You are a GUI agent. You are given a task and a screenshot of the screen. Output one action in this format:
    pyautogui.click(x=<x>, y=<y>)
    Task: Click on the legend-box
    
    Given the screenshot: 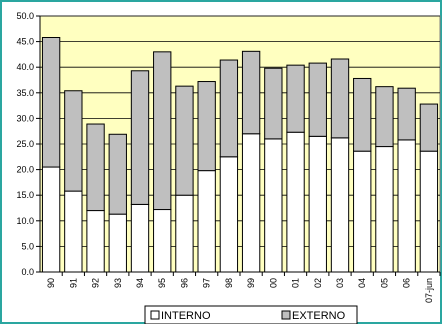 What is the action you would take?
    pyautogui.click(x=251, y=314)
    